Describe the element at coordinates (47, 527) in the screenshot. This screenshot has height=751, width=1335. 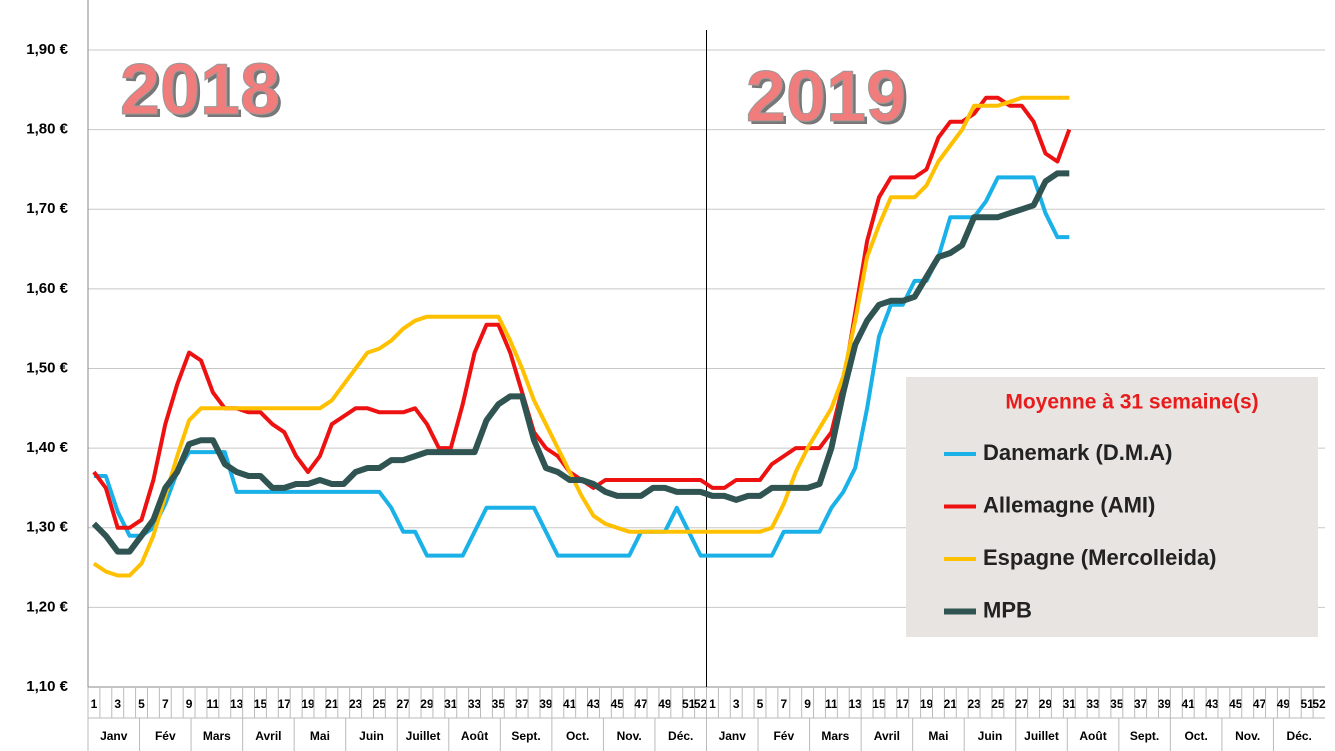
I see `y-tick-label: 1,30 €` at that location.